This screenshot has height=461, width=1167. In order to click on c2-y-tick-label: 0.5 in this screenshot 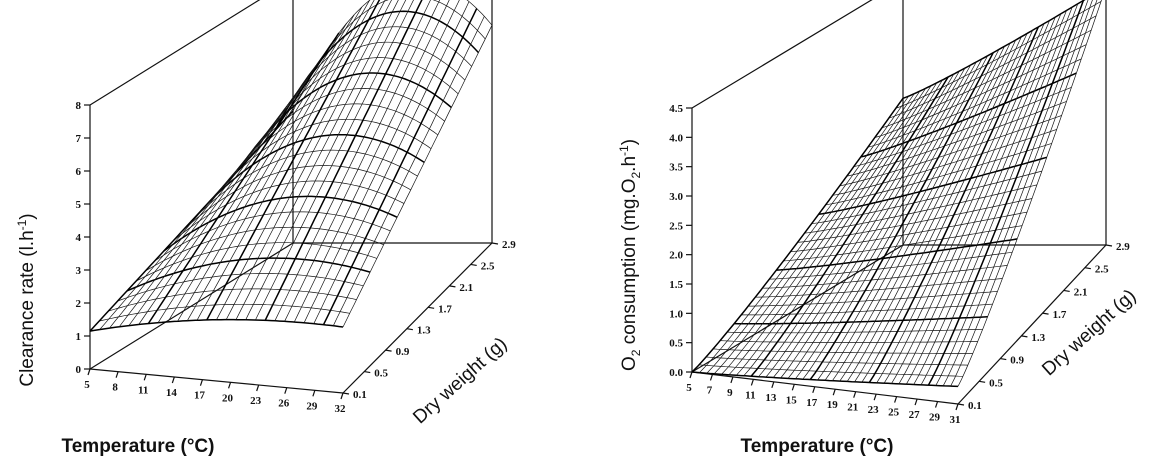, I will do `click(996, 383)`.